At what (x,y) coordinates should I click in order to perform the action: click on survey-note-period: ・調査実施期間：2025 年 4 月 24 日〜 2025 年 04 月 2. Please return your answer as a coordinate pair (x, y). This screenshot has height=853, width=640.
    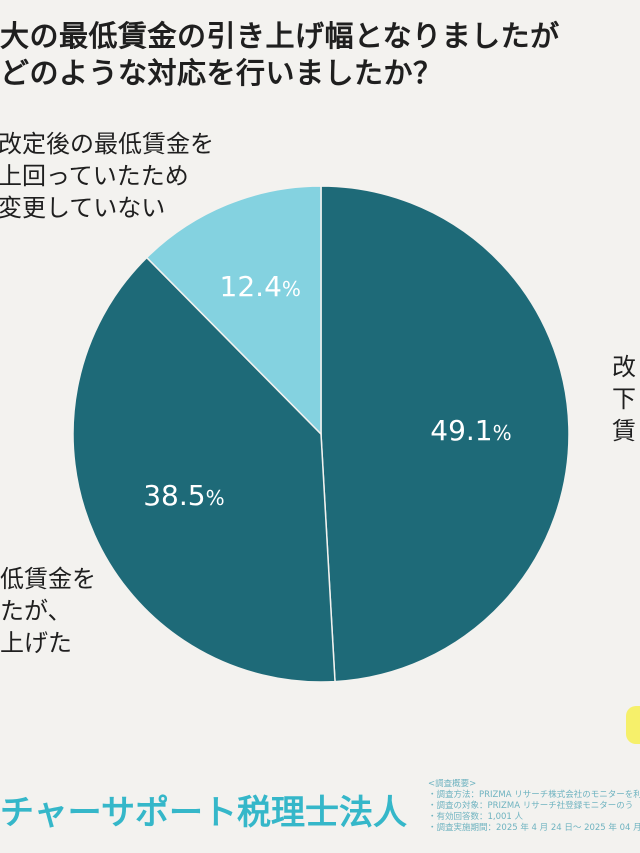
    Looking at the image, I should click on (534, 828).